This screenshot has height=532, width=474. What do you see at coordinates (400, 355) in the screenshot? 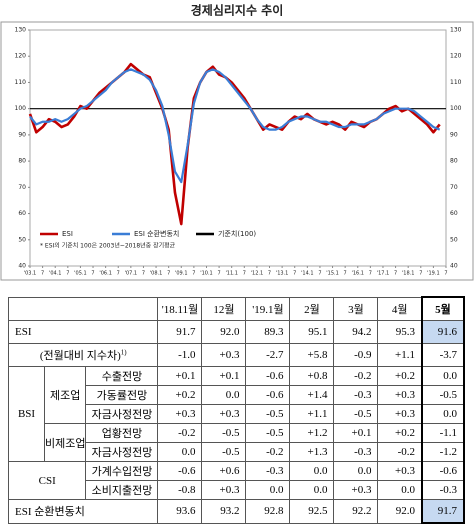
I see `value-cell: +1.1` at bounding box center [400, 355].